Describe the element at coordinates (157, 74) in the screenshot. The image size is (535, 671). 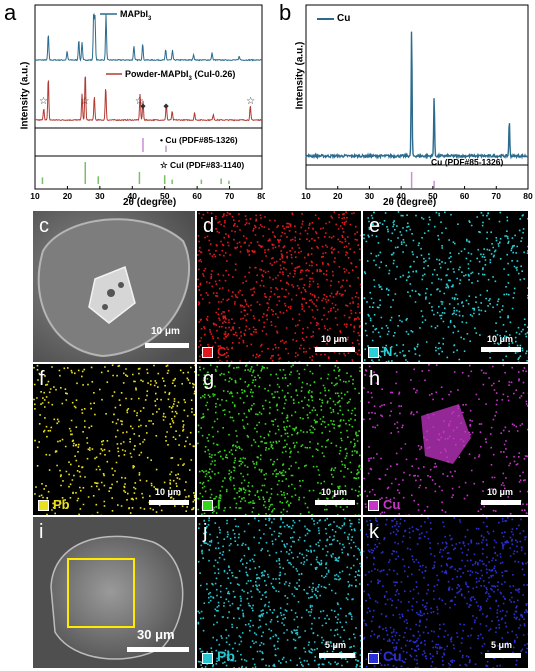
I see `legend-powder-text: Powder-MAPbI` at that location.